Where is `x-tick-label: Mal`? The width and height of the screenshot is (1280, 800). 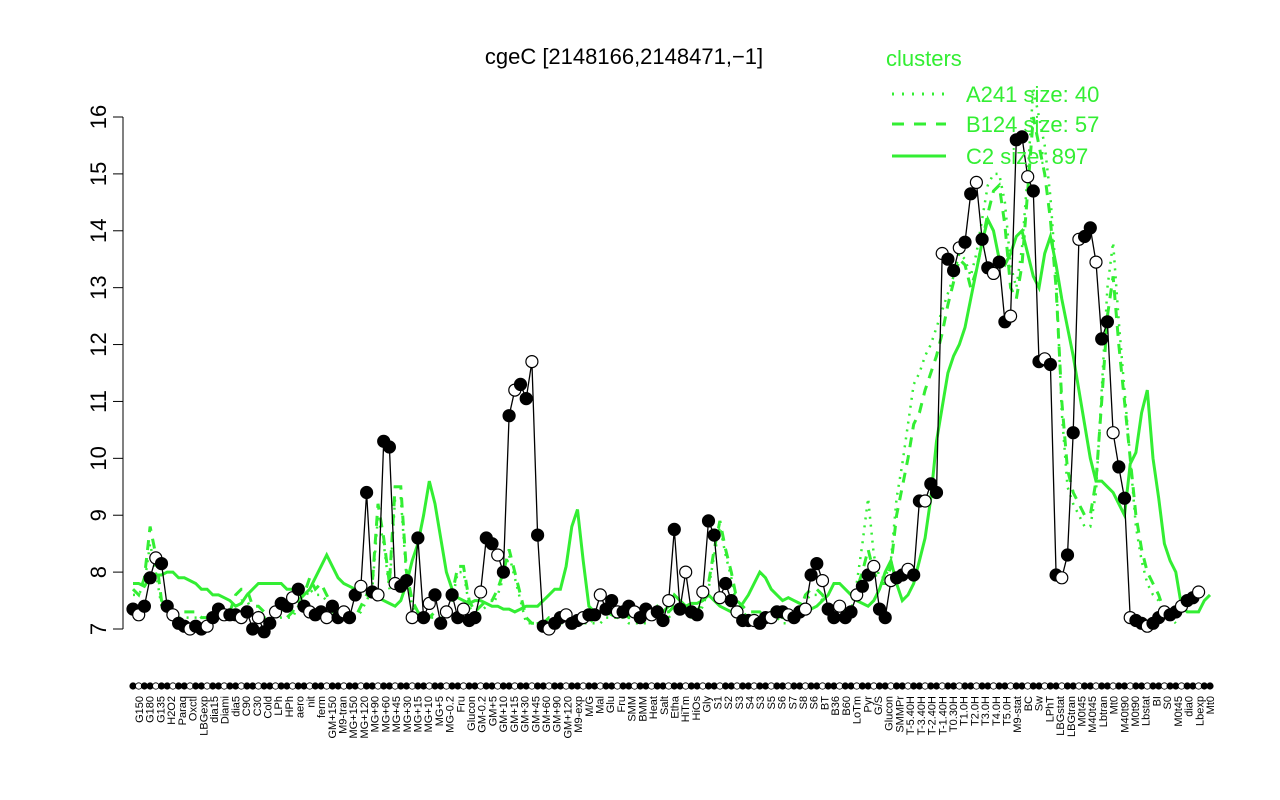 x-tick-label: Mal is located at coordinates (601, 705).